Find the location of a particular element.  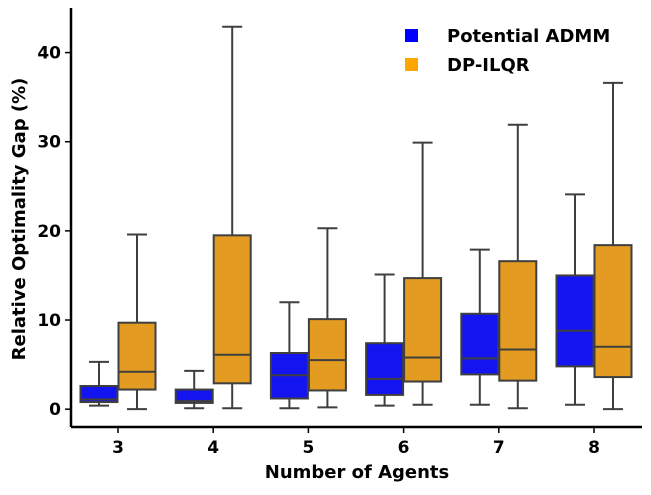

x-tick-label: 3 is located at coordinates (118, 448).